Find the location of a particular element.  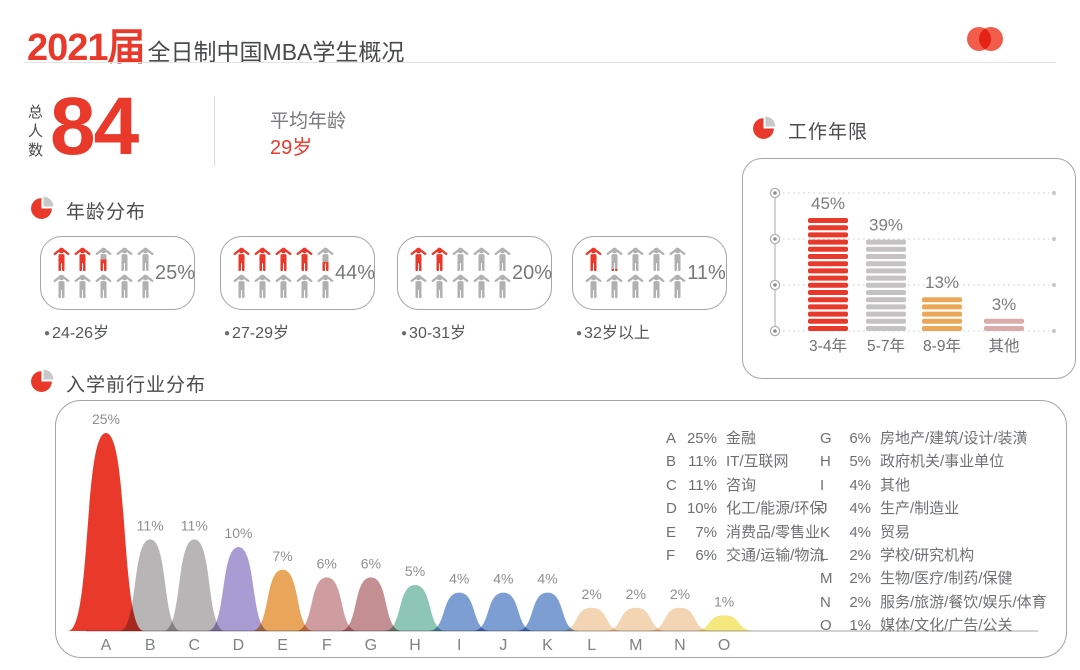

curve-category-label: O is located at coordinates (724, 645).